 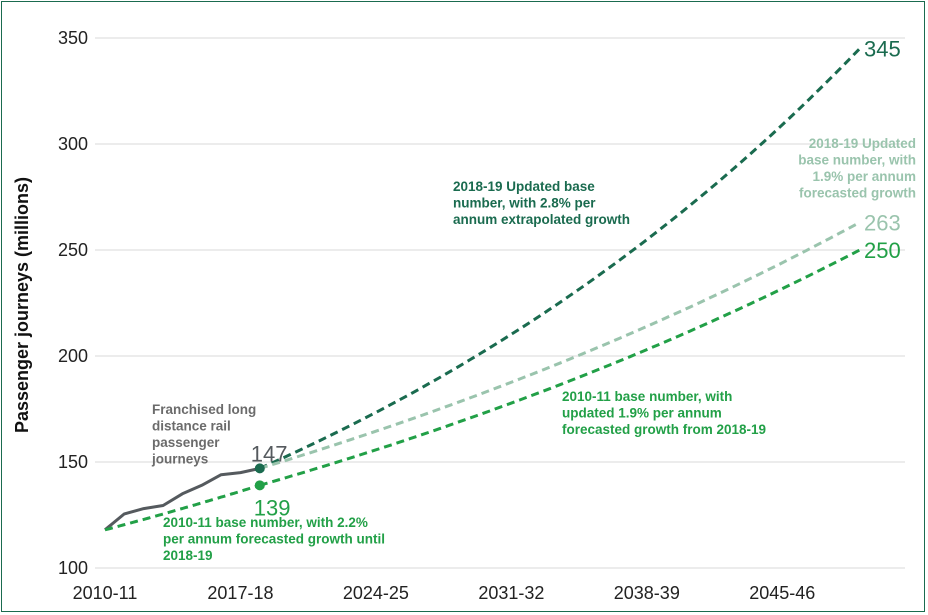 What do you see at coordinates (782, 593) in the screenshot?
I see `x-tick-label-2045-46: 2045-46` at bounding box center [782, 593].